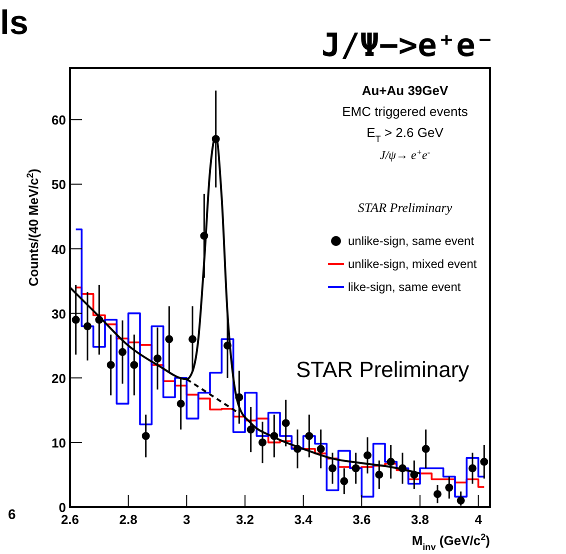 The width and height of the screenshot is (566, 554). Describe the element at coordinates (405, 287) in the screenshot. I see `legend-label: like-sign, same event` at that location.